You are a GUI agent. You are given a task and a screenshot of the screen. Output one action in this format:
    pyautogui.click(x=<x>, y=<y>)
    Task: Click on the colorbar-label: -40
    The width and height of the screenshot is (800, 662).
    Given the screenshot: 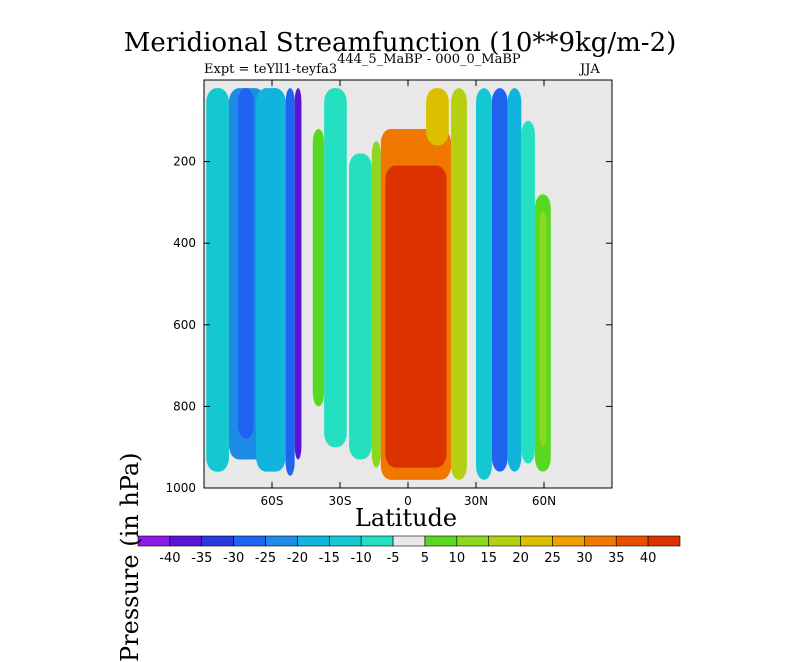 What is the action you would take?
    pyautogui.click(x=169, y=558)
    